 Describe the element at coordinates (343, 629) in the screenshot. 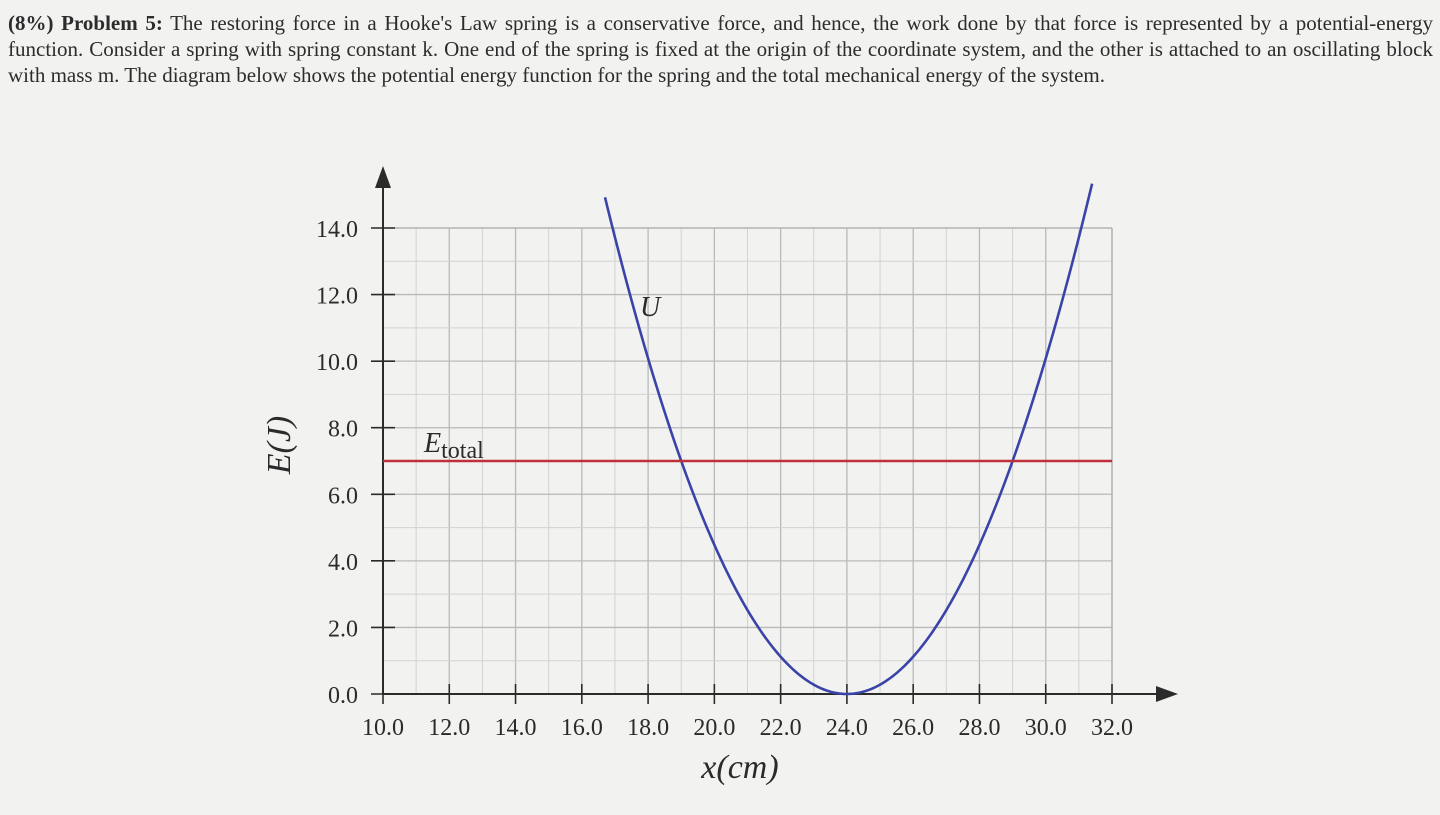

I see `y-tick-label: 2.0` at that location.